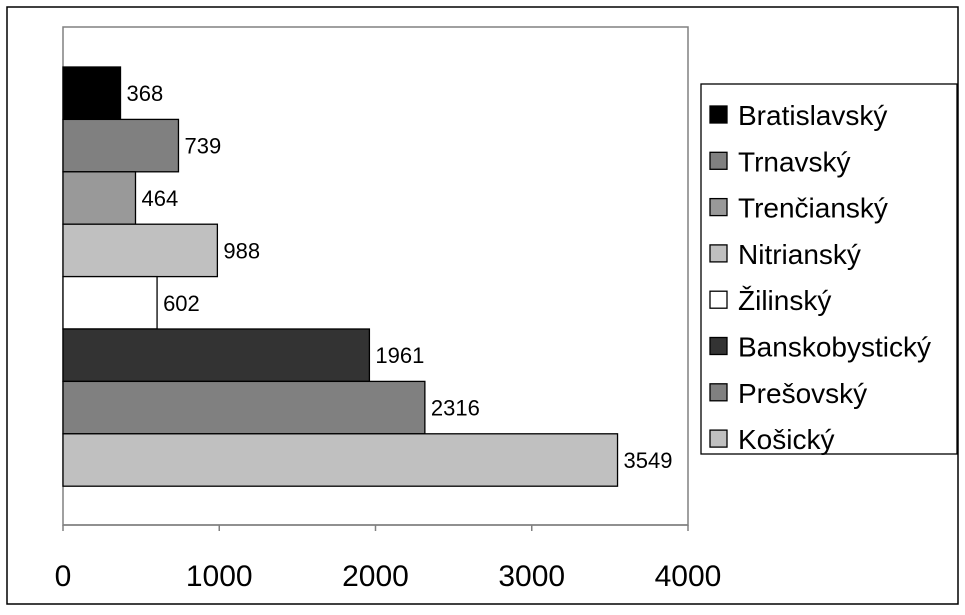 The height and width of the screenshot is (615, 965). What do you see at coordinates (241, 250) in the screenshot?
I see `data-label: 988` at bounding box center [241, 250].